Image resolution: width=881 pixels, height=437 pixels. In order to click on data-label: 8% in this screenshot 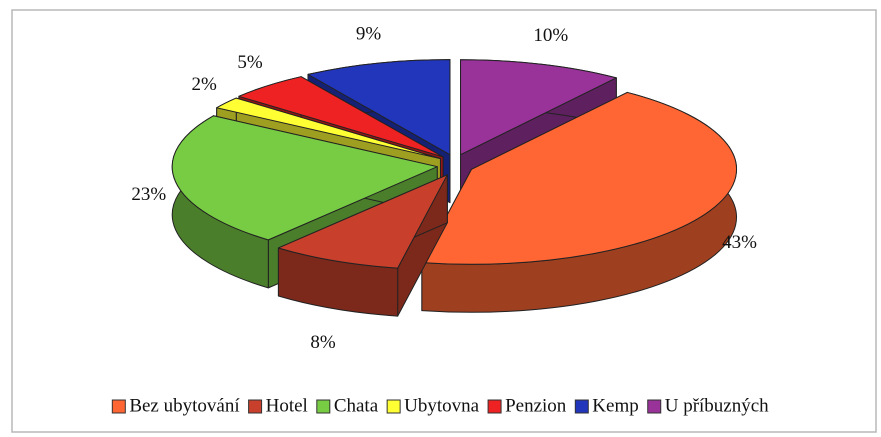, I will do `click(323, 342)`.